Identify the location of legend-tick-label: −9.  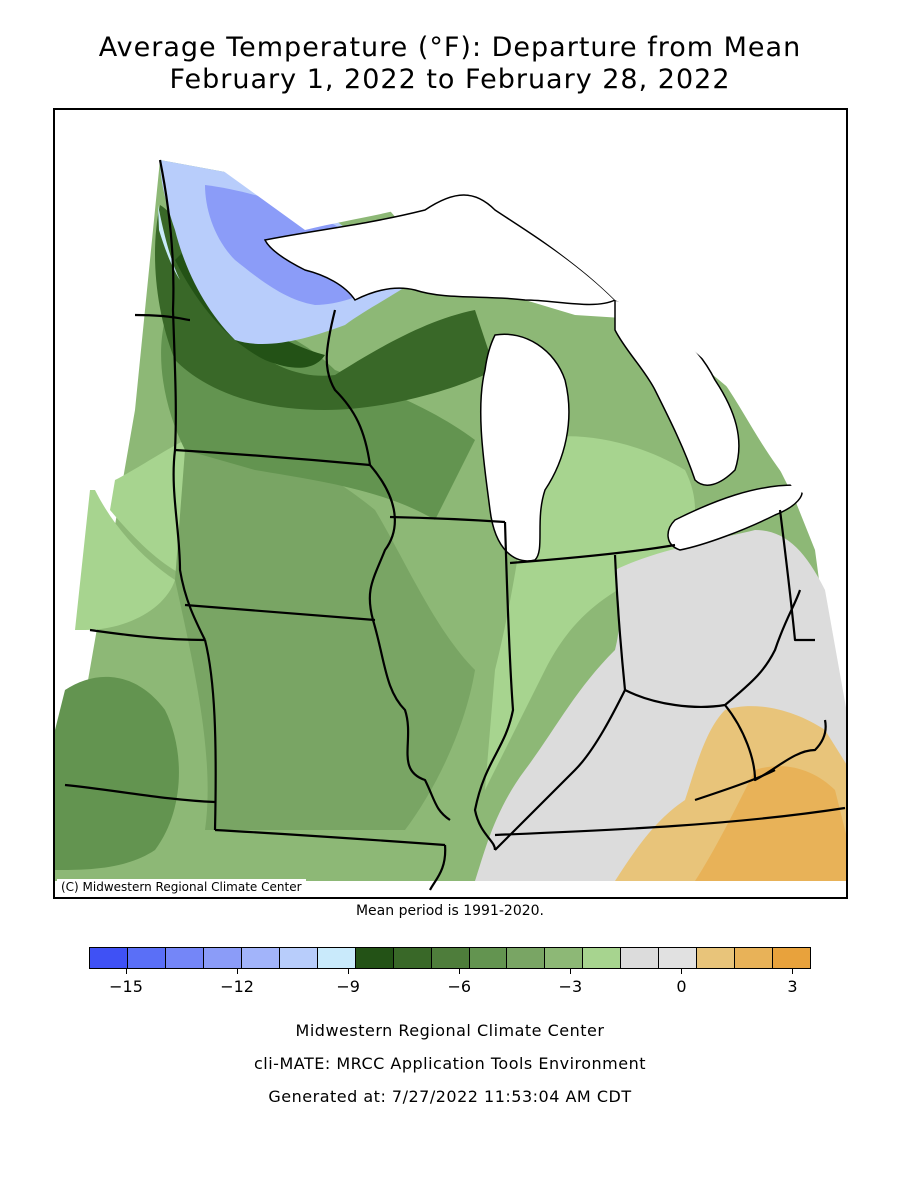
(348, 986).